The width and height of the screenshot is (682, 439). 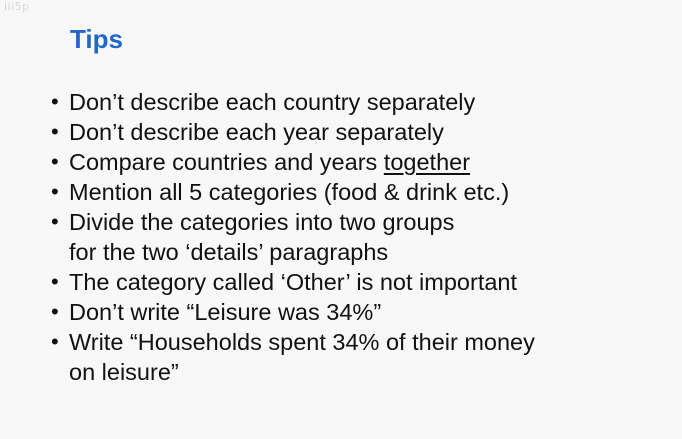 I want to click on tip-text-continued: for the two ‘details’ paragraphs, so click(x=229, y=252).